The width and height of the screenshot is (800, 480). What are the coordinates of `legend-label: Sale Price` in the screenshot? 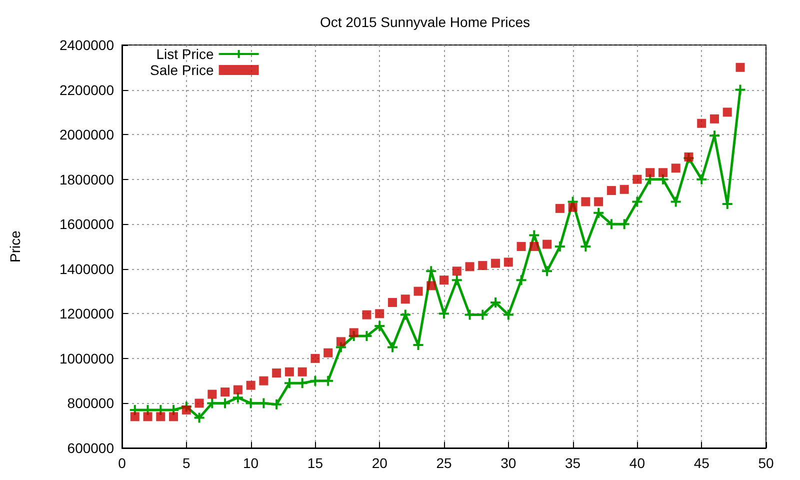 It's located at (182, 70).